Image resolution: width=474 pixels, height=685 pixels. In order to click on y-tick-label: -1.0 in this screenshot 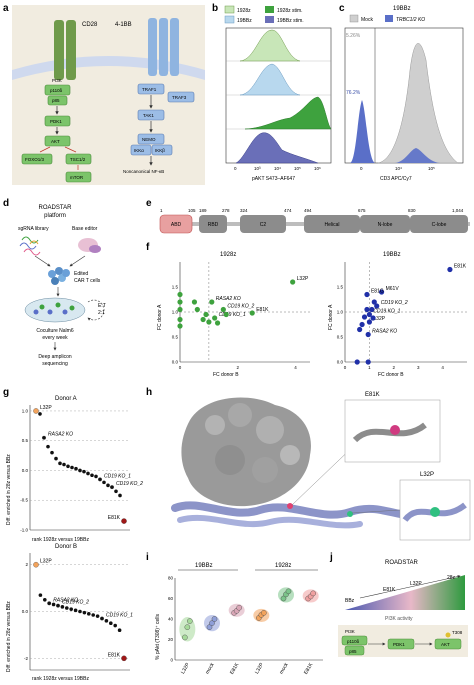, I will do `click(24, 530)`.